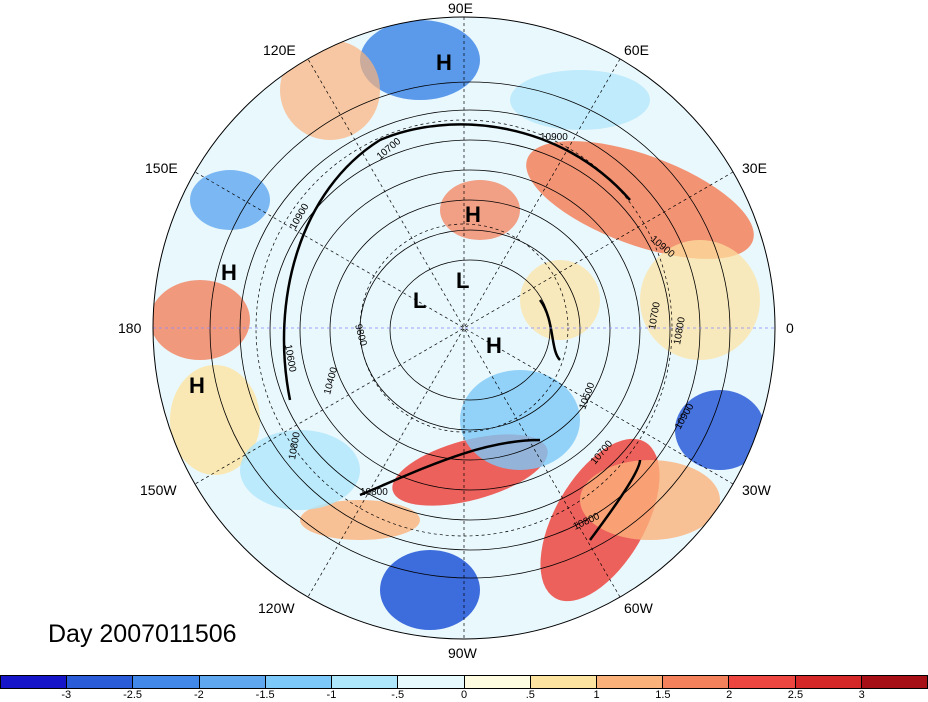 This screenshot has height=702, width=928. Describe the element at coordinates (636, 50) in the screenshot. I see `lon-label-60e: 60E` at that location.